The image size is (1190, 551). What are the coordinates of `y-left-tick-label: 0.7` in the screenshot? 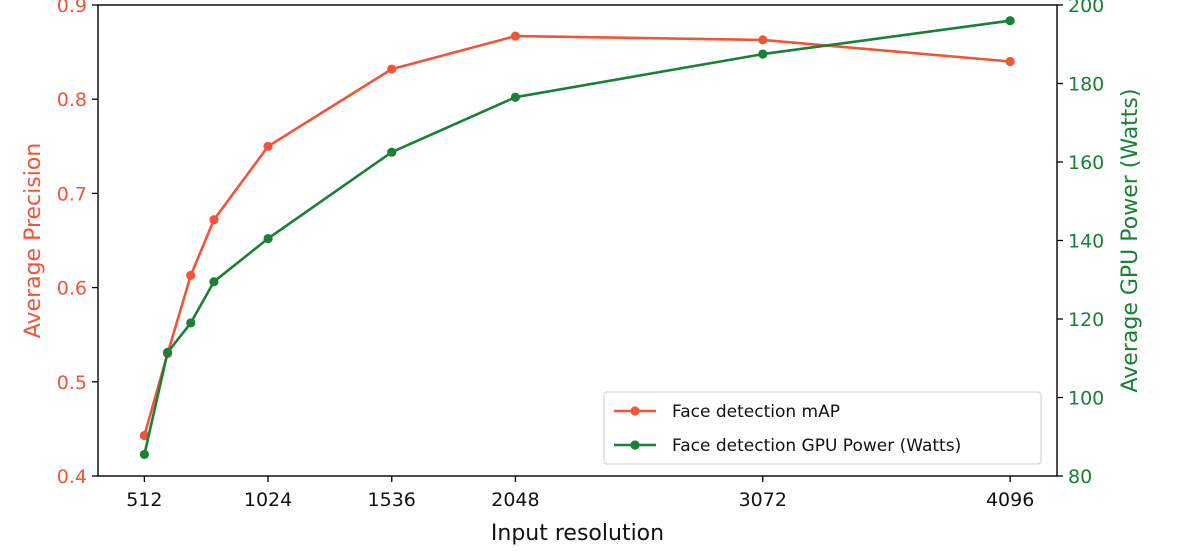 It's located at (72, 194).